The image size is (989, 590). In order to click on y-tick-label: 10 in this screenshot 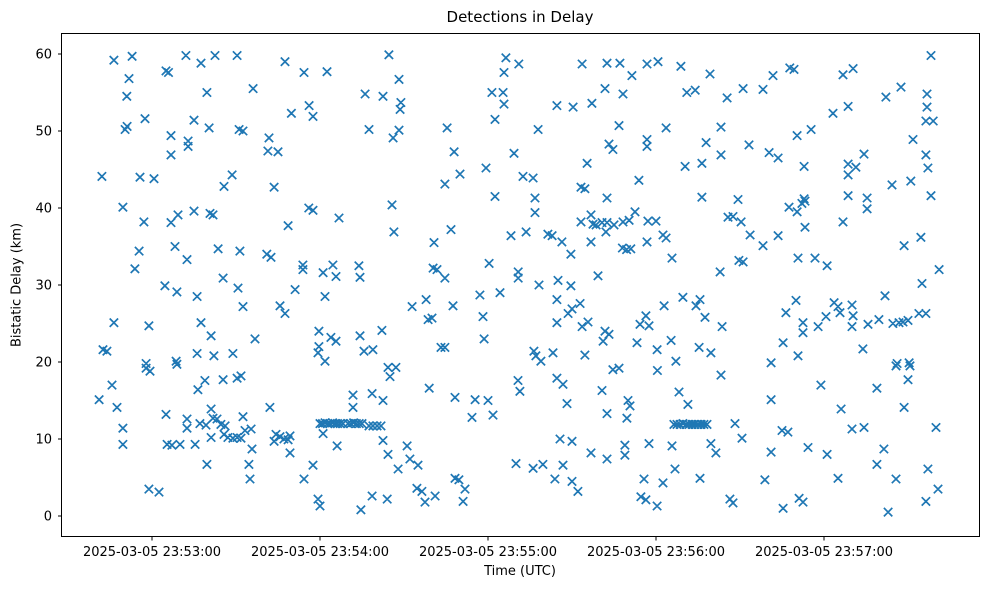, I will do `click(43, 440)`.